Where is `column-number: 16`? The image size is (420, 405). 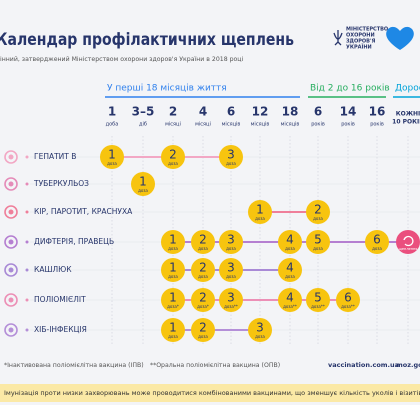 column-number: 16 is located at coordinates (377, 112).